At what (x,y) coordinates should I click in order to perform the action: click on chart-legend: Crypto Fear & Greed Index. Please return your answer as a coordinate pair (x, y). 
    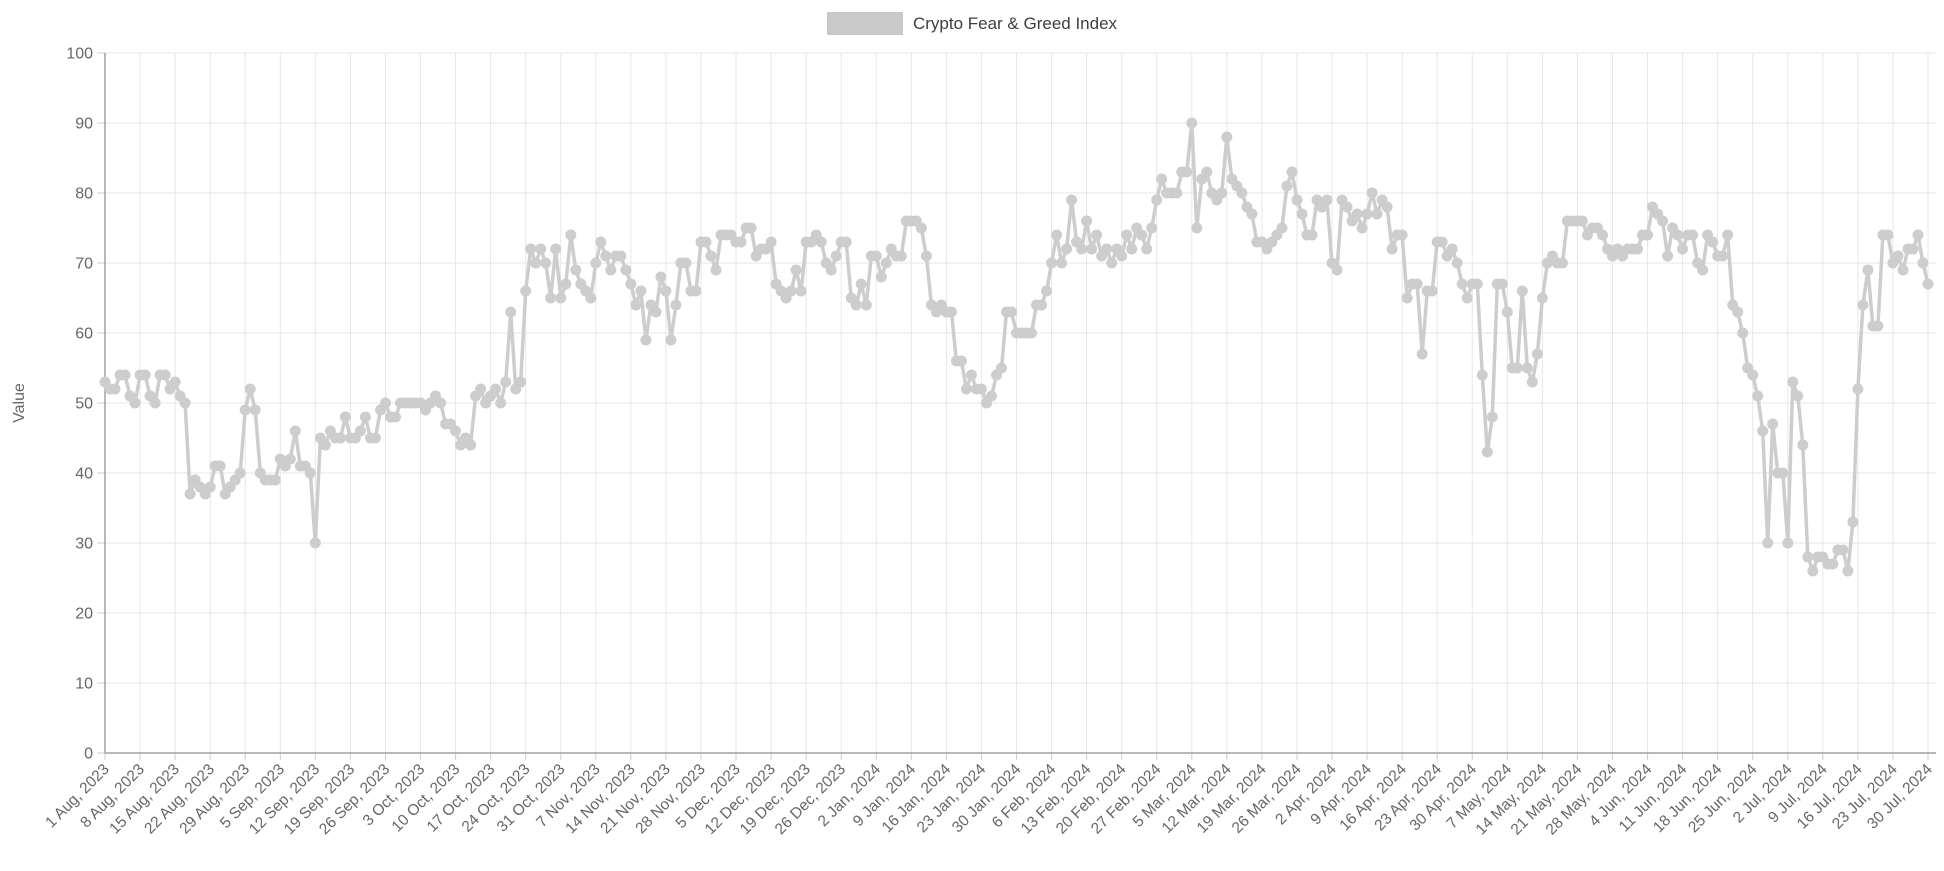
    Looking at the image, I should click on (972, 17).